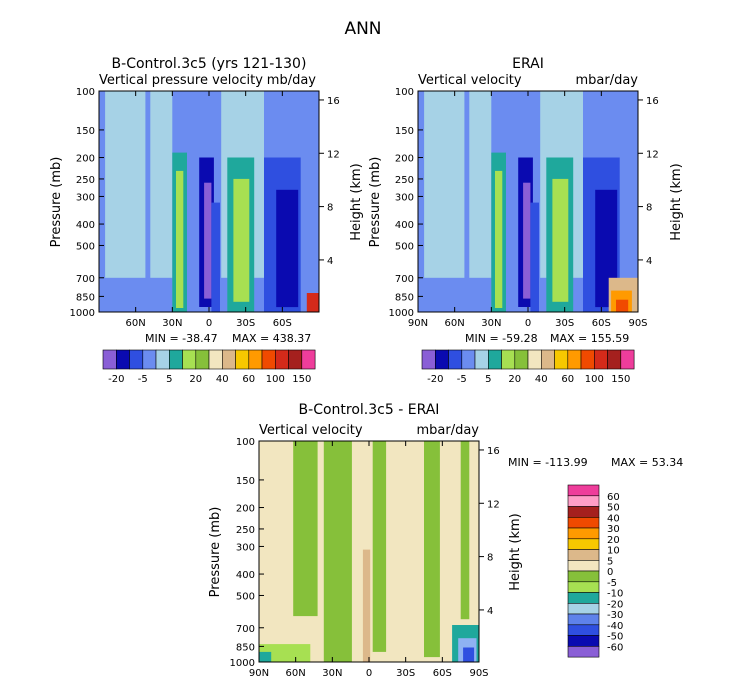  Describe the element at coordinates (615, 615) in the screenshot. I see `colorbar-label: -30` at that location.